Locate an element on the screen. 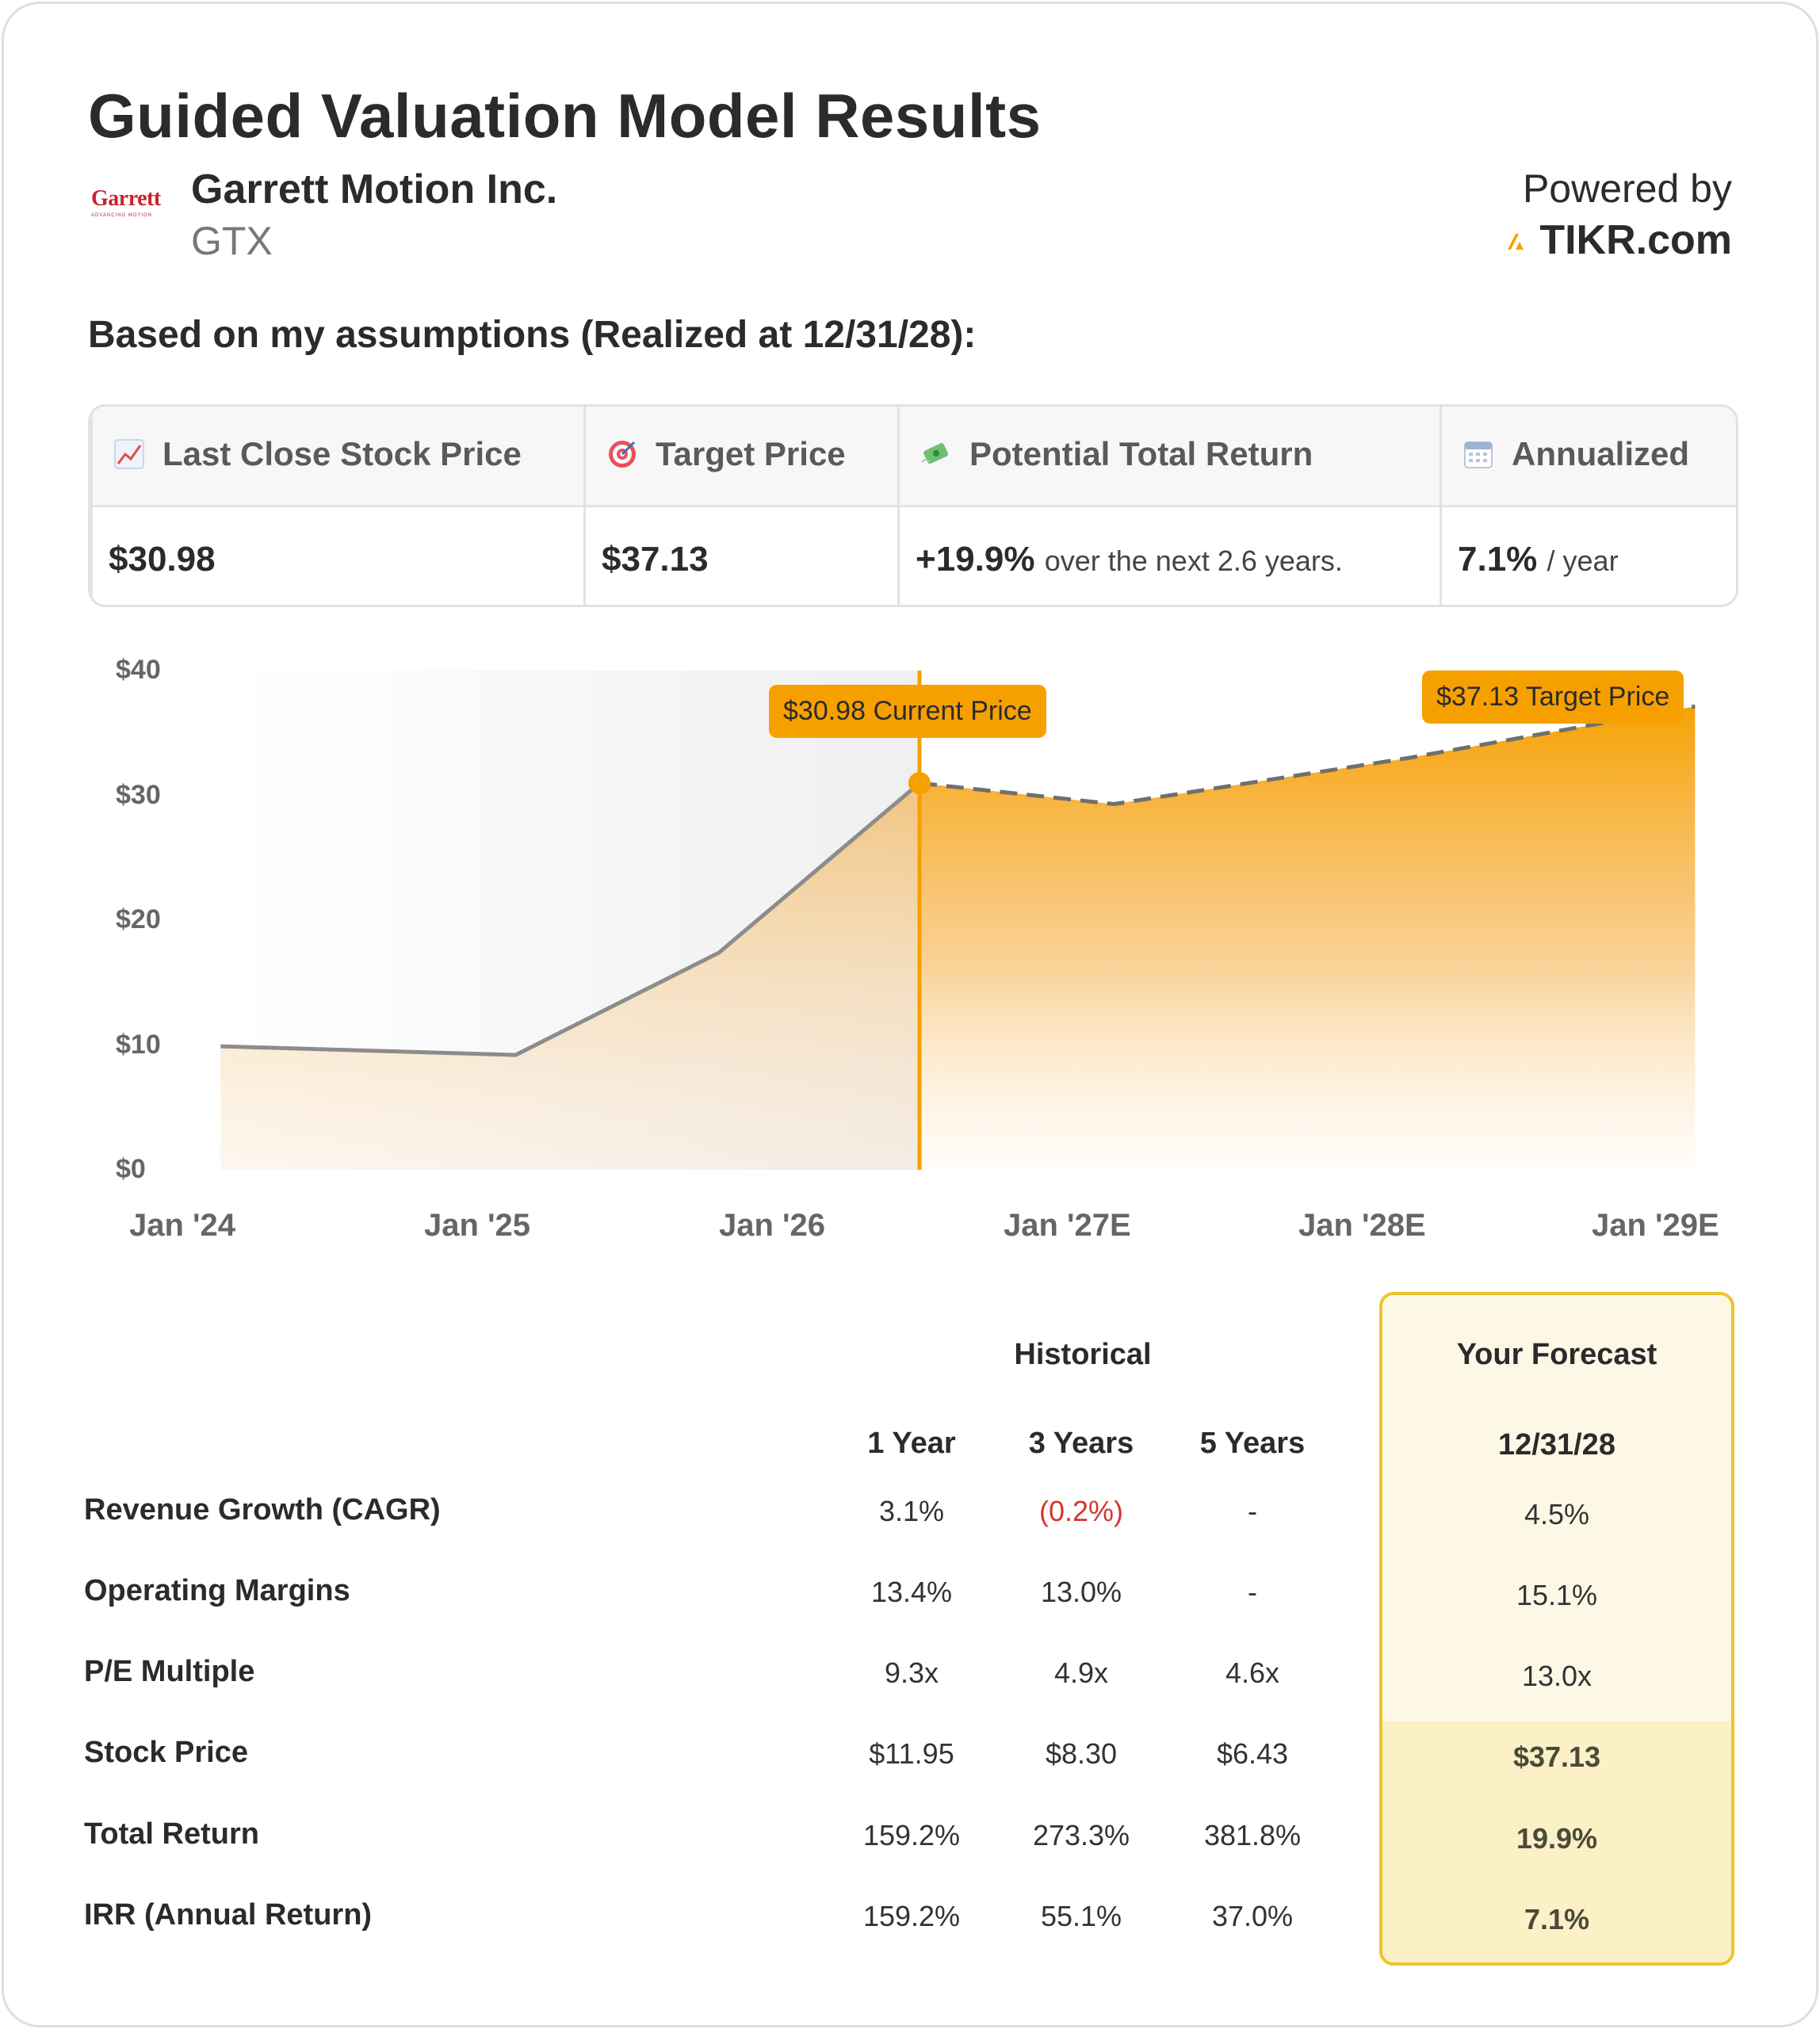 The width and height of the screenshot is (1820, 2029). col-header-1-year: 1 Year is located at coordinates (911, 1443).